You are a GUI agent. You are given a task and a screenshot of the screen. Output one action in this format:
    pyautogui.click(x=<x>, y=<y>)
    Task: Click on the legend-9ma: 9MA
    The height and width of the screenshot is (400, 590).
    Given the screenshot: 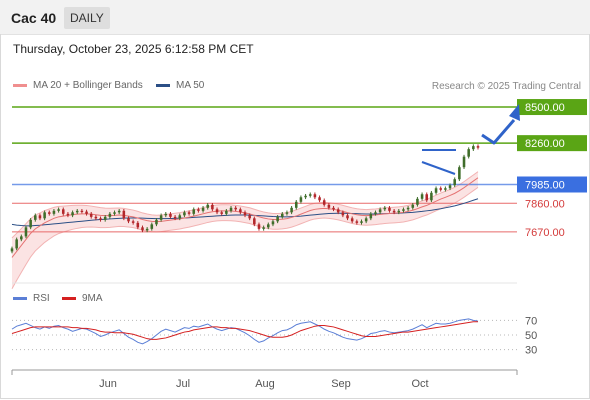 What is the action you would take?
    pyautogui.click(x=82, y=298)
    